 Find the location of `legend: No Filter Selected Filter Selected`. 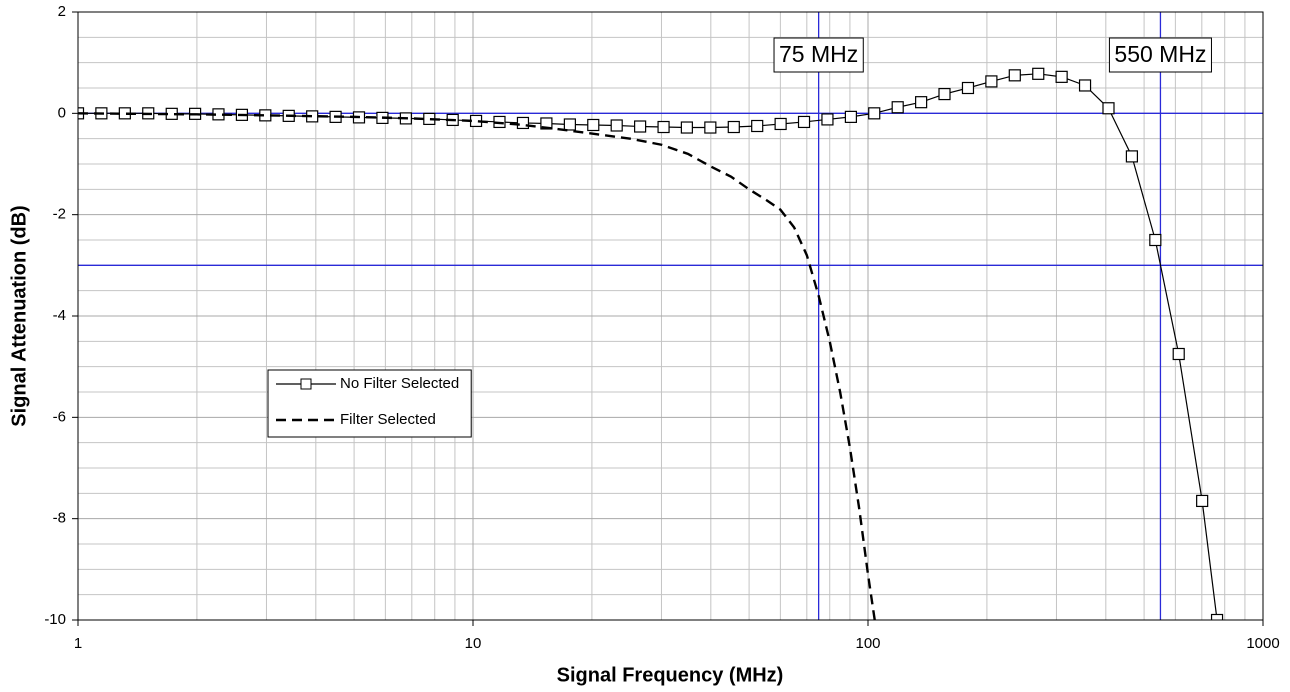

legend: No Filter Selected Filter Selected is located at coordinates (369, 403).